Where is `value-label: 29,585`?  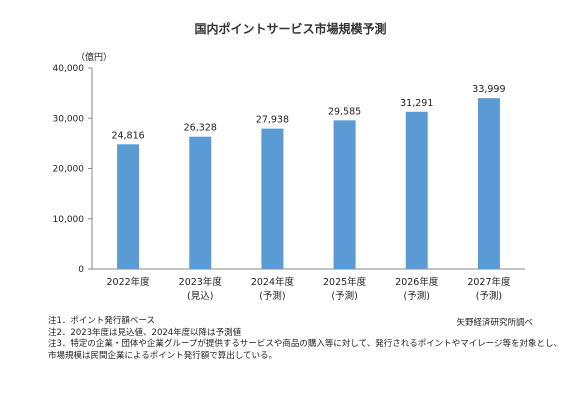 value-label: 29,585 is located at coordinates (344, 111).